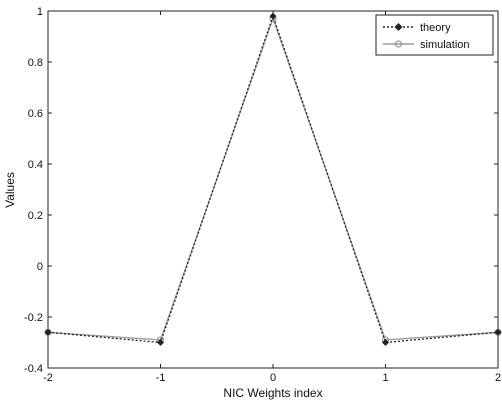  Describe the element at coordinates (40, 267) in the screenshot. I see `y-tick-label: 0` at that location.